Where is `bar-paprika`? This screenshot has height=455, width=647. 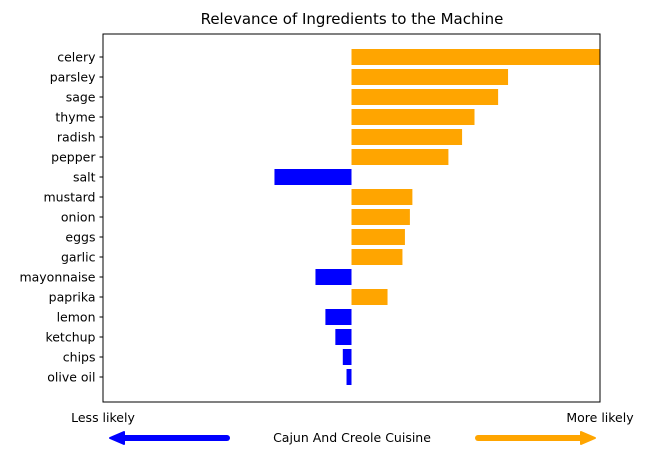 bar-paprika is located at coordinates (369, 297).